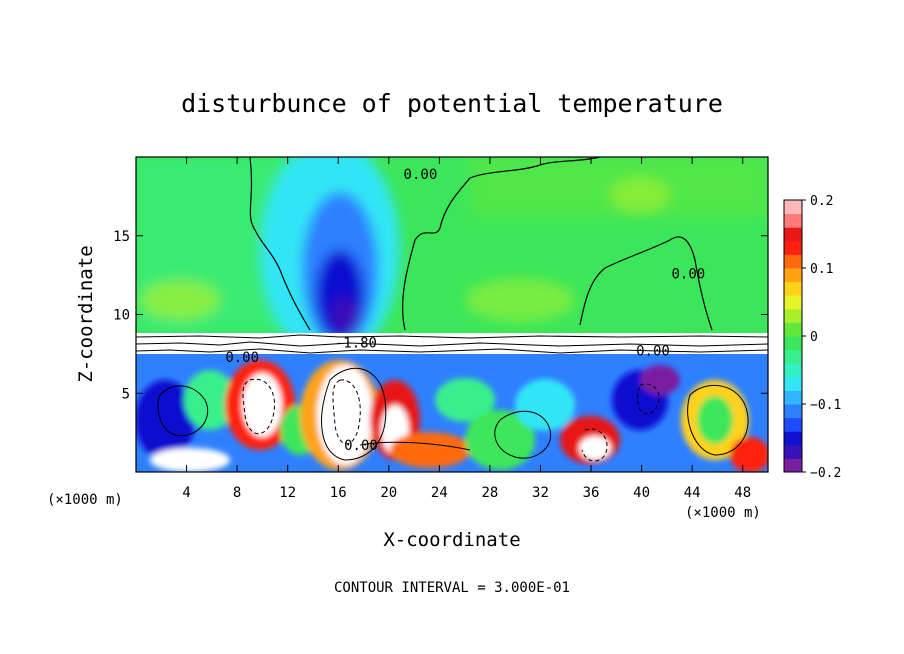 Image resolution: width=904 pixels, height=654 pixels. Describe the element at coordinates (388, 493) in the screenshot. I see `x-tick-label: 20` at that location.